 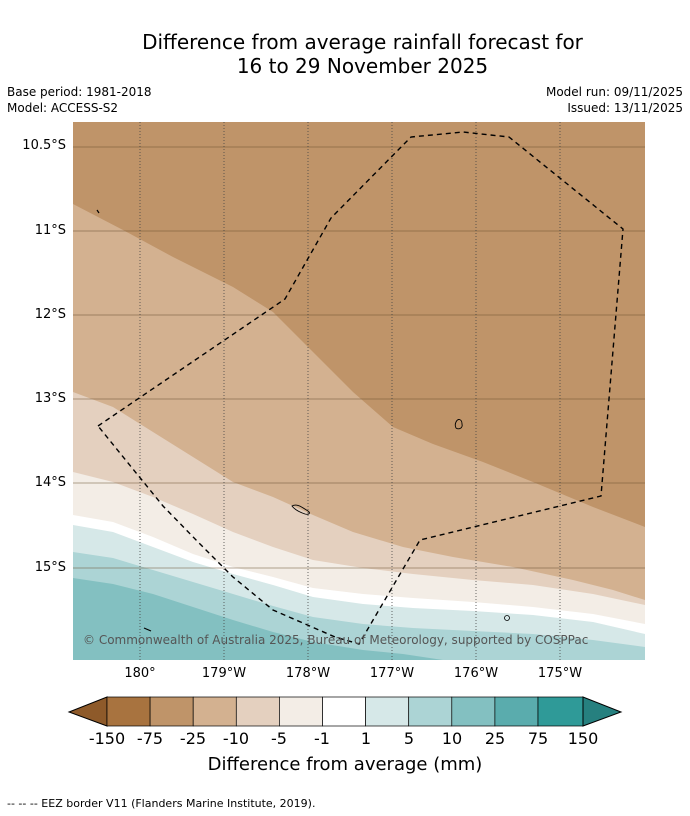 I want to click on lon-label: 176°W, so click(x=476, y=673).